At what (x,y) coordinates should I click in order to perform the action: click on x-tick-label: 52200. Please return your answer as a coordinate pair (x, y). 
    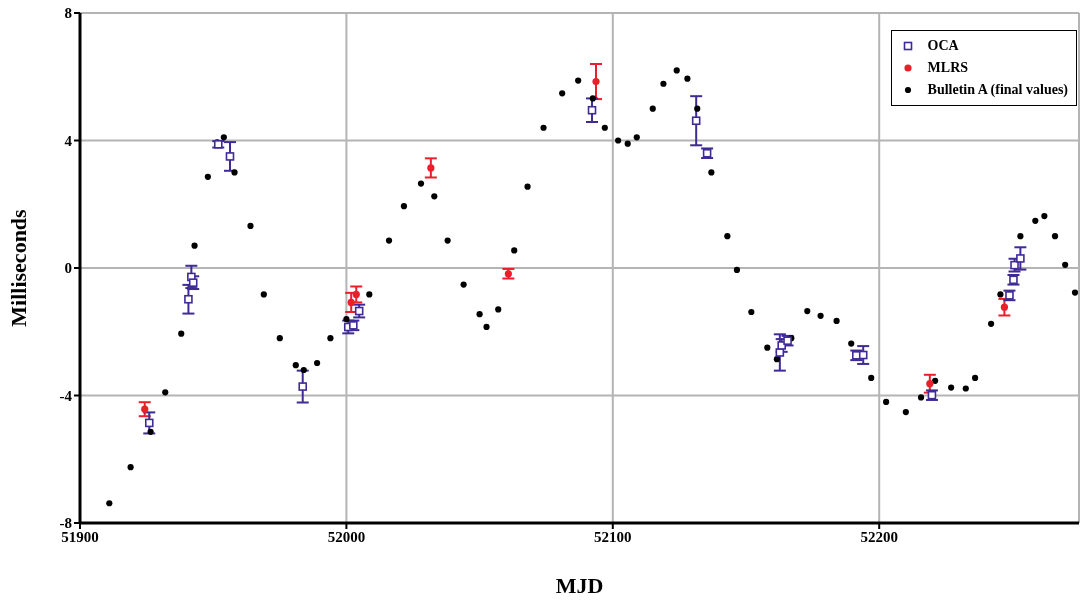
    Looking at the image, I should click on (879, 536).